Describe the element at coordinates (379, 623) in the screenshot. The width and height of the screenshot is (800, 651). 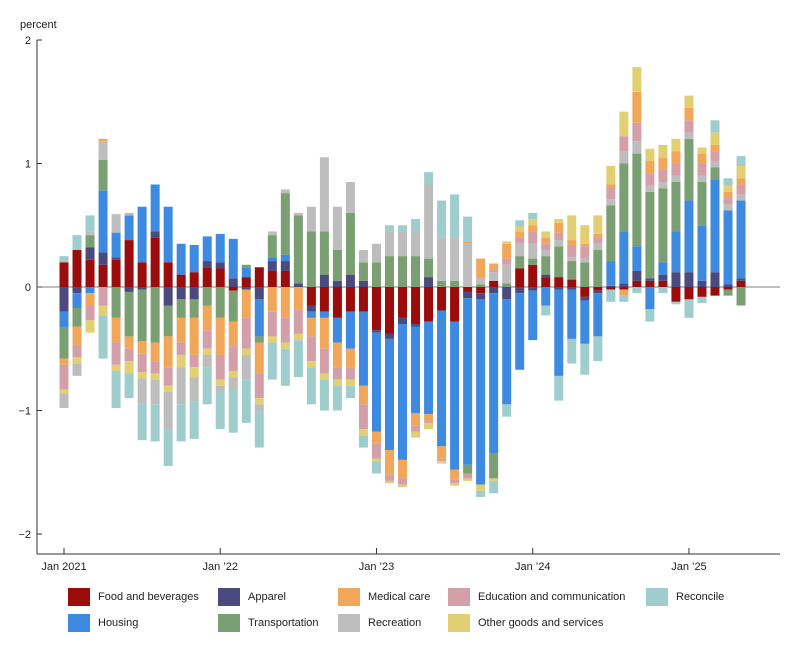
I see `legend-item-recreation: Recreation` at that location.